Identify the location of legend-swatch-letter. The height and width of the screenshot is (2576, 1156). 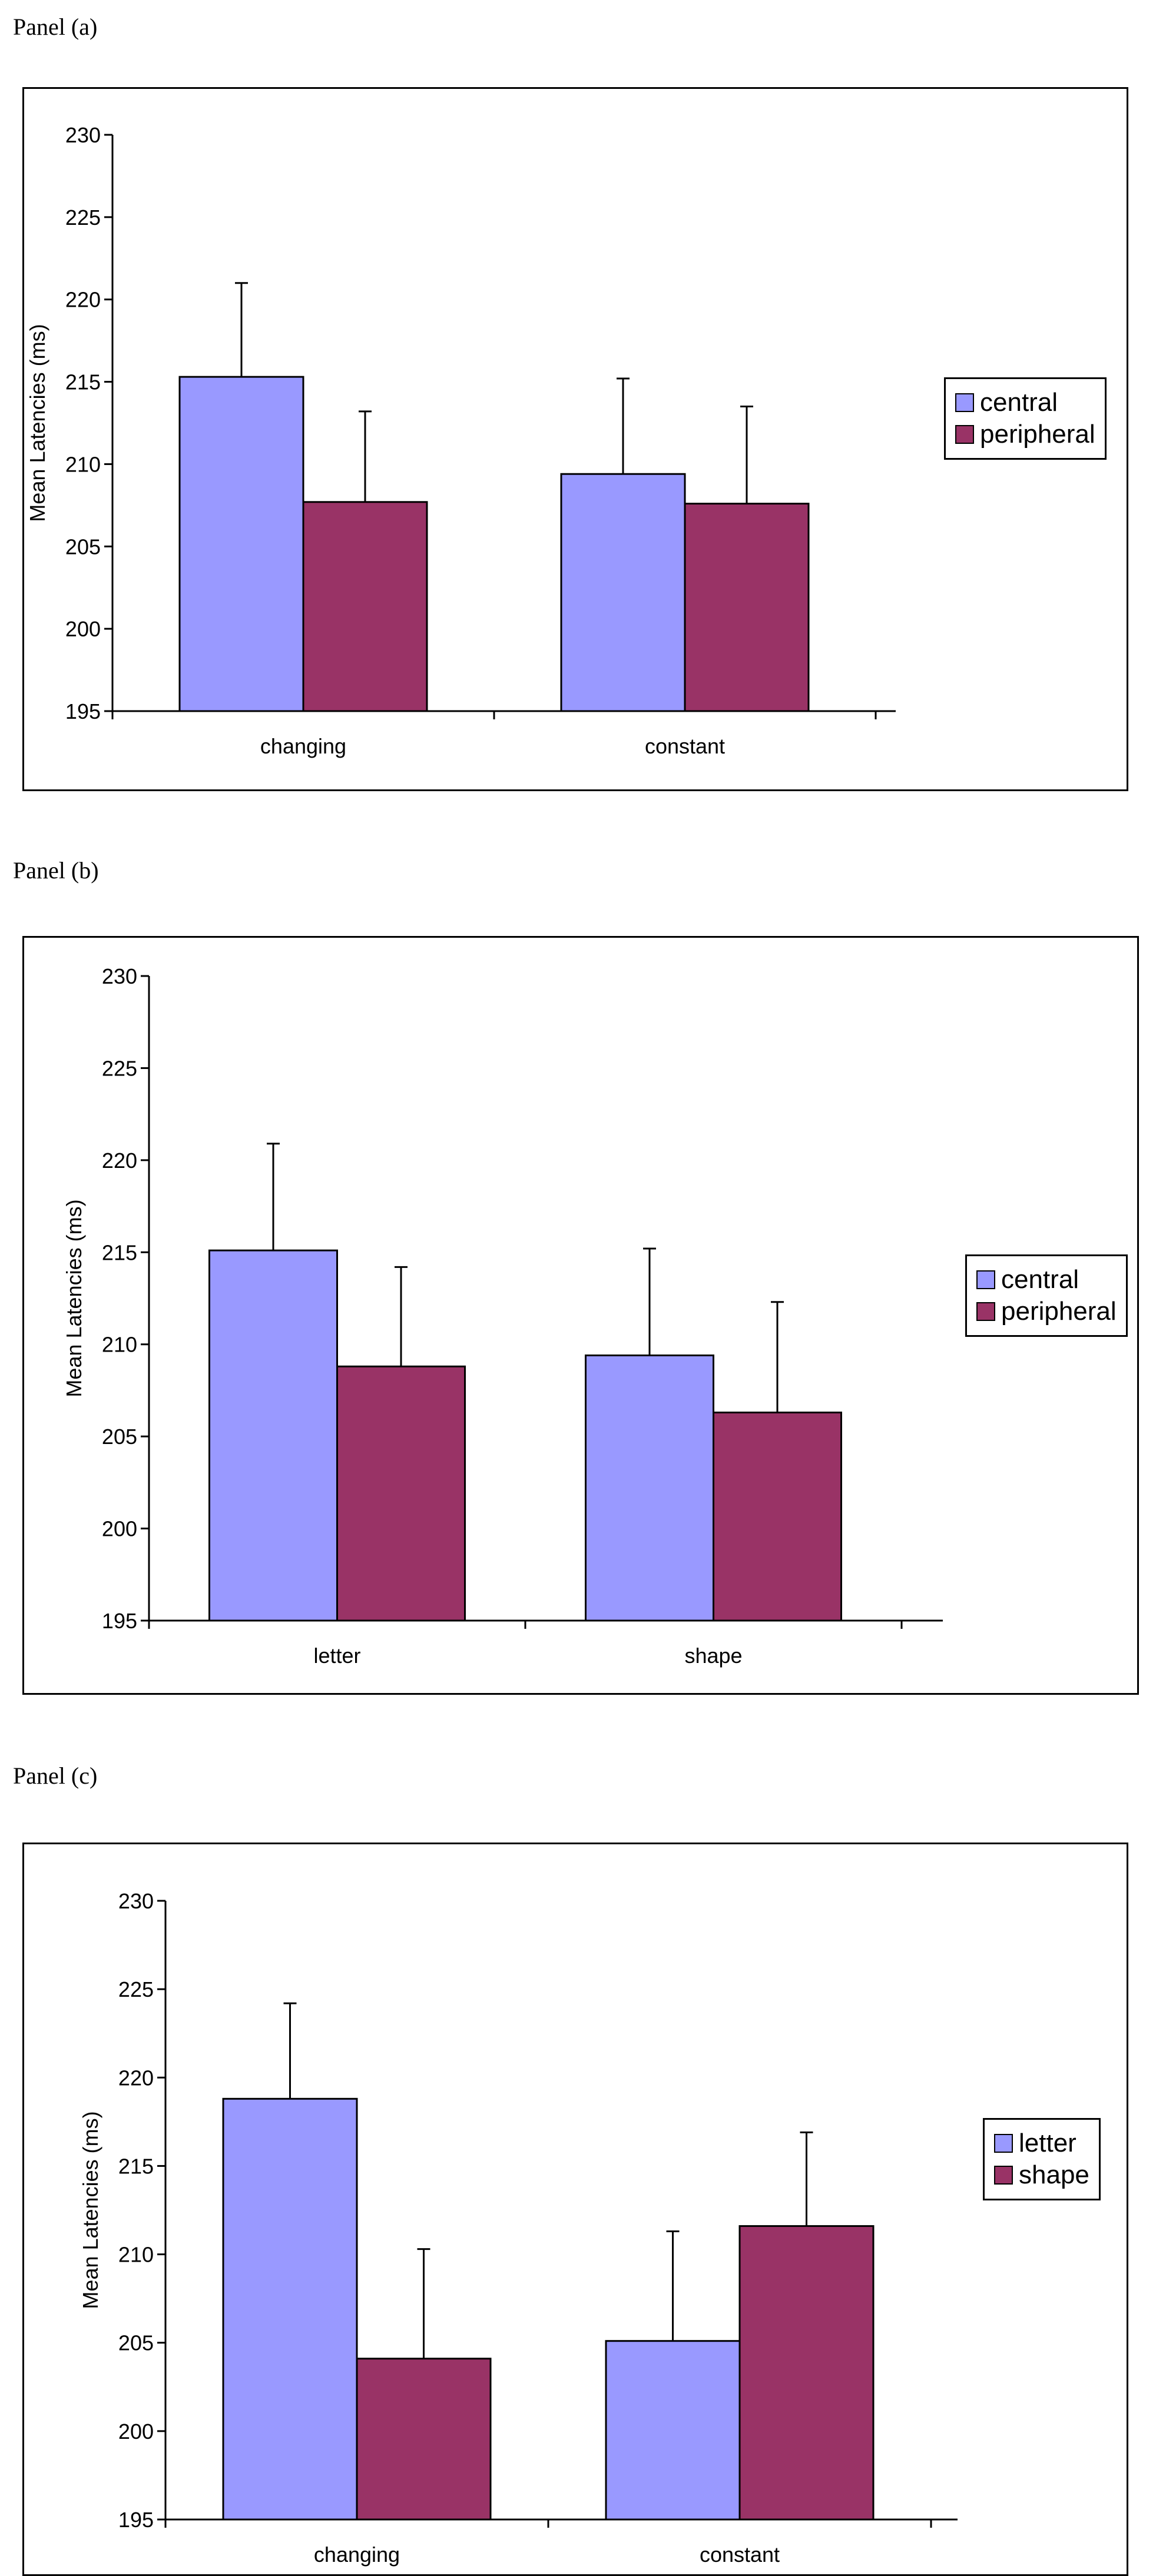
(1004, 2143).